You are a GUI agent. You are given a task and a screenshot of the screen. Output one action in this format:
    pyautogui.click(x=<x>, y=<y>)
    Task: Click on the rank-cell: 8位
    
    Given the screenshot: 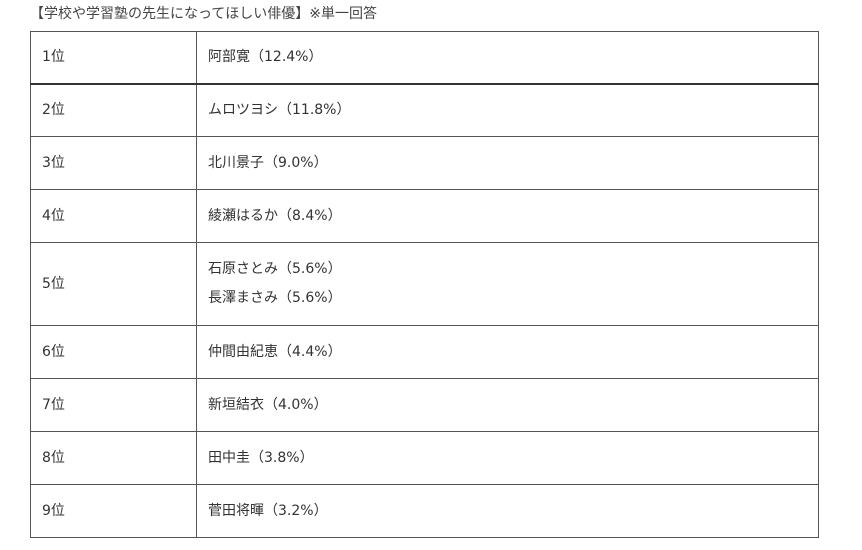 What is the action you would take?
    pyautogui.click(x=113, y=458)
    